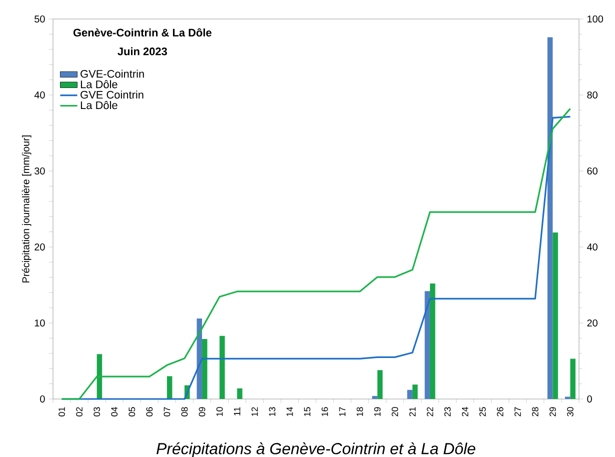 The image size is (615, 457). I want to click on y-tick-label: 10, so click(39, 323).